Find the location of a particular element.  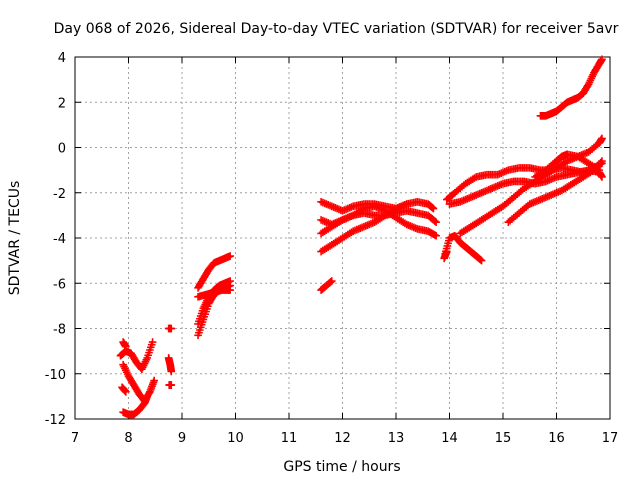

x-tick-label: 10 is located at coordinates (235, 438).